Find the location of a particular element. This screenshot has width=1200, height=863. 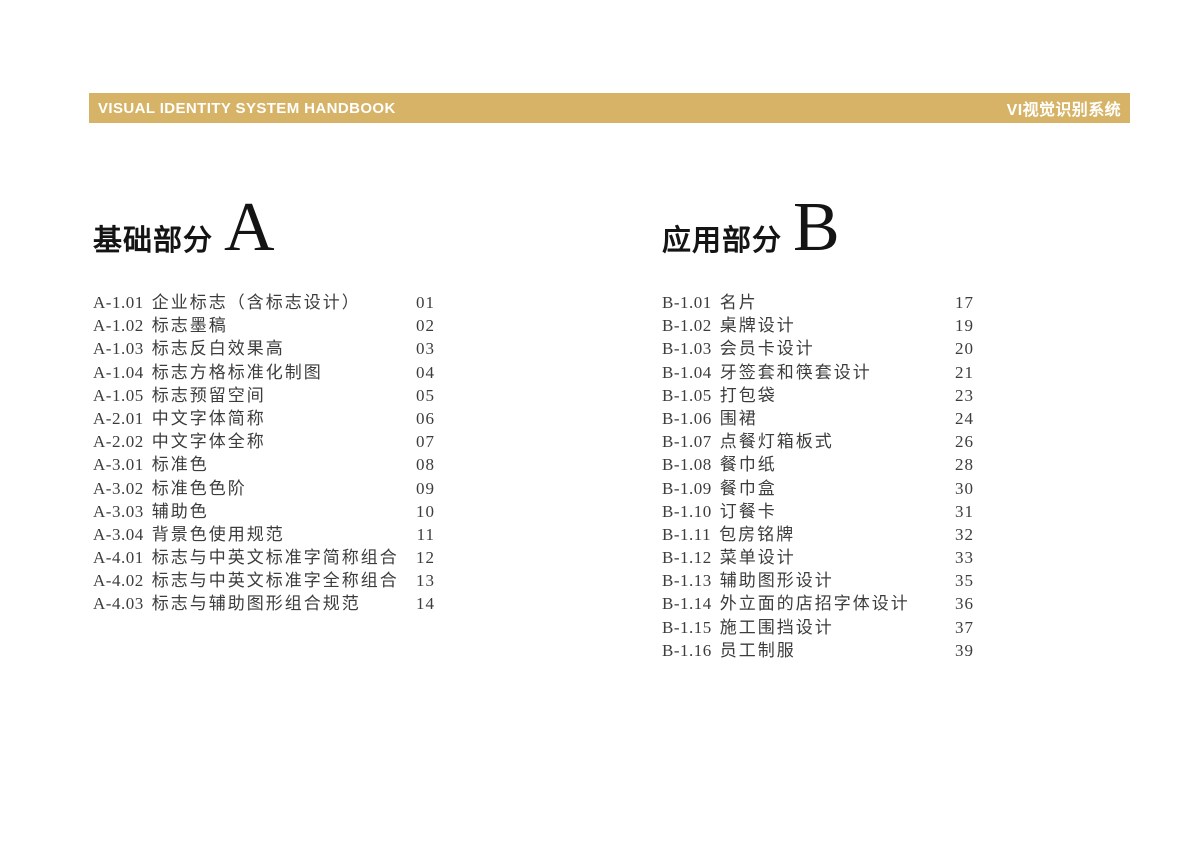

toc-item-text: B-1.03 会员卡设计 is located at coordinates (738, 348).